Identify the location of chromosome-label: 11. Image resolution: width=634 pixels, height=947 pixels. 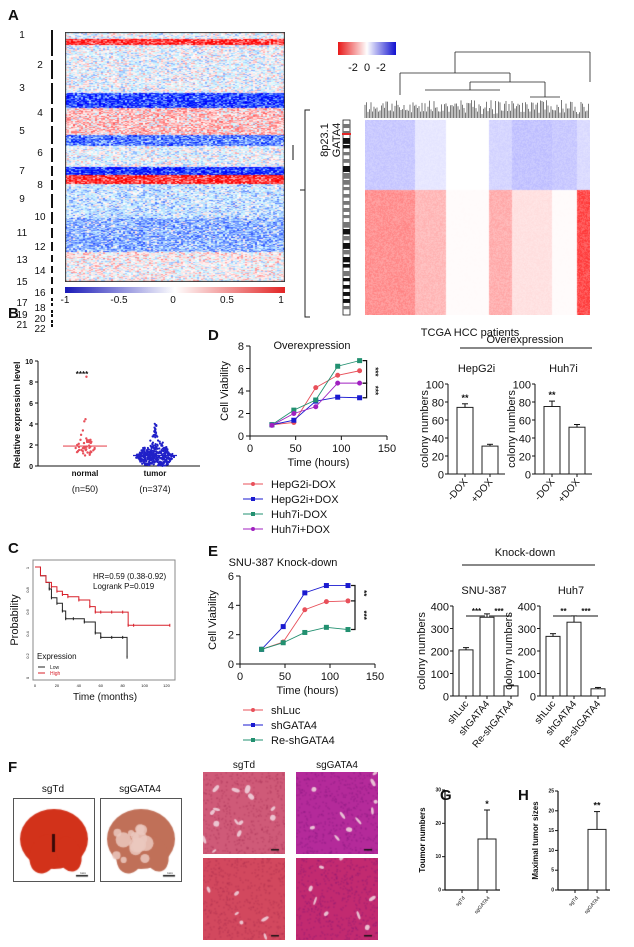
(22, 233).